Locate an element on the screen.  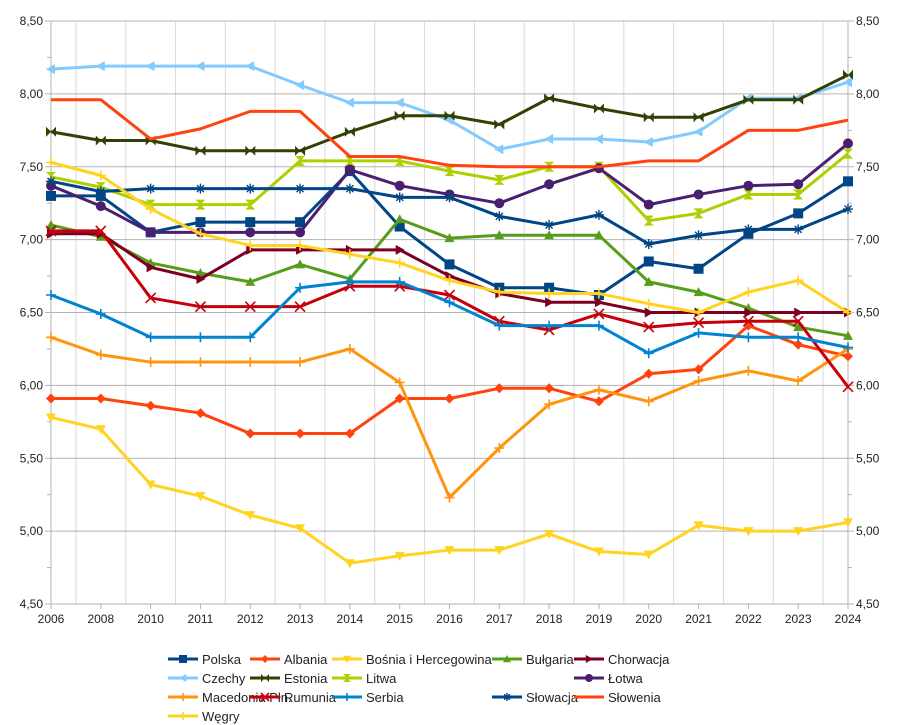
legend-label: Litwa is located at coordinates (381, 678).